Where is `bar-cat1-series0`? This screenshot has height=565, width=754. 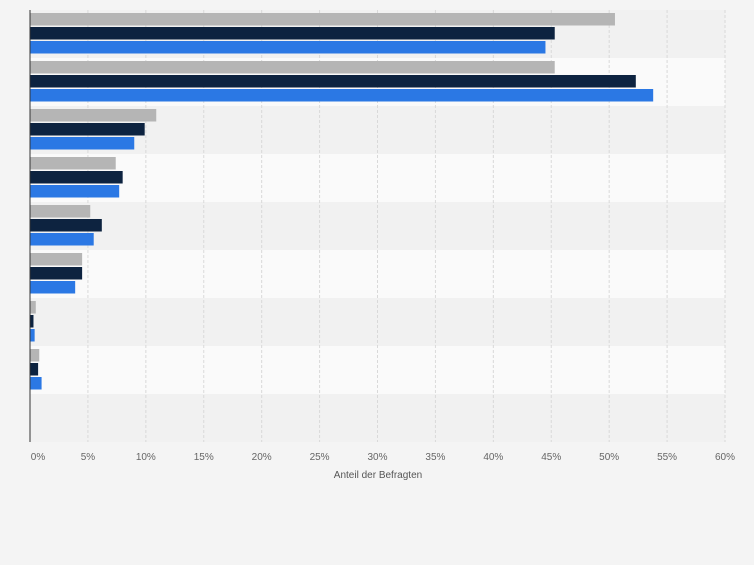
bar-cat1-series0 is located at coordinates (292, 67).